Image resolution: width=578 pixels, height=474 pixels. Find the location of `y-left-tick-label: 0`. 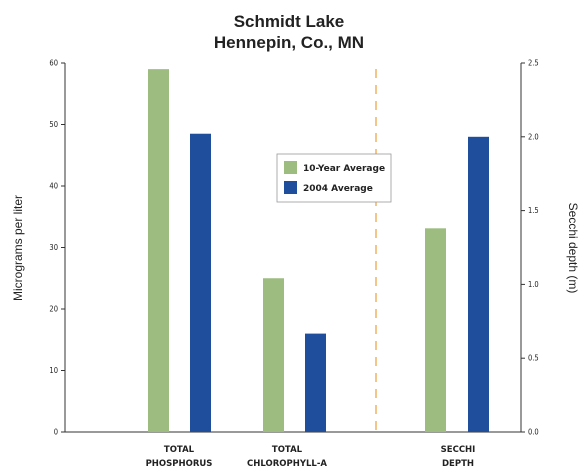

y-left-tick-label: 0 is located at coordinates (56, 432).